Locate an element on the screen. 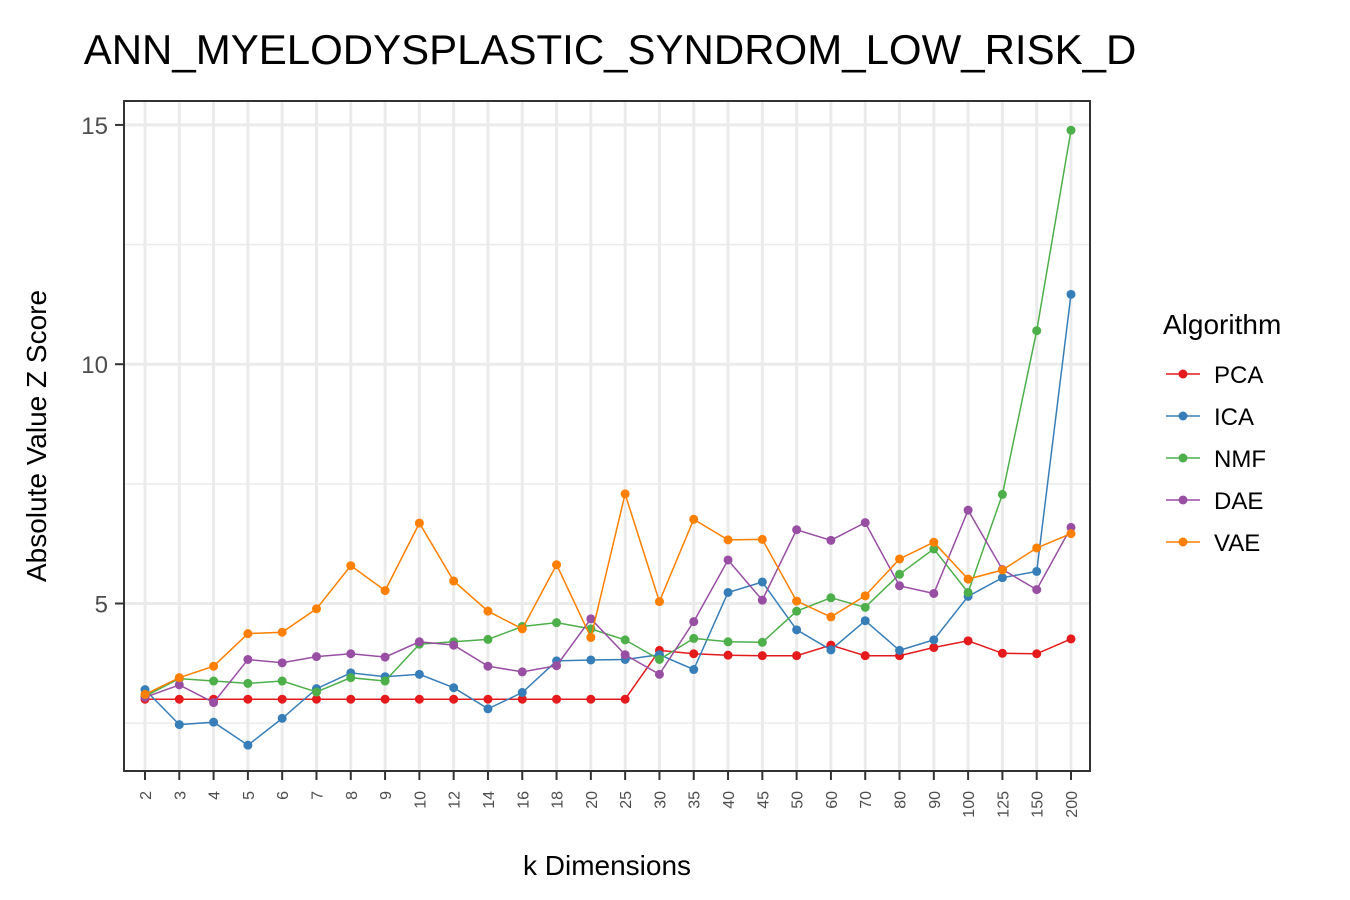  y-axis-title: Absolute Value Z Score is located at coordinates (36, 436).